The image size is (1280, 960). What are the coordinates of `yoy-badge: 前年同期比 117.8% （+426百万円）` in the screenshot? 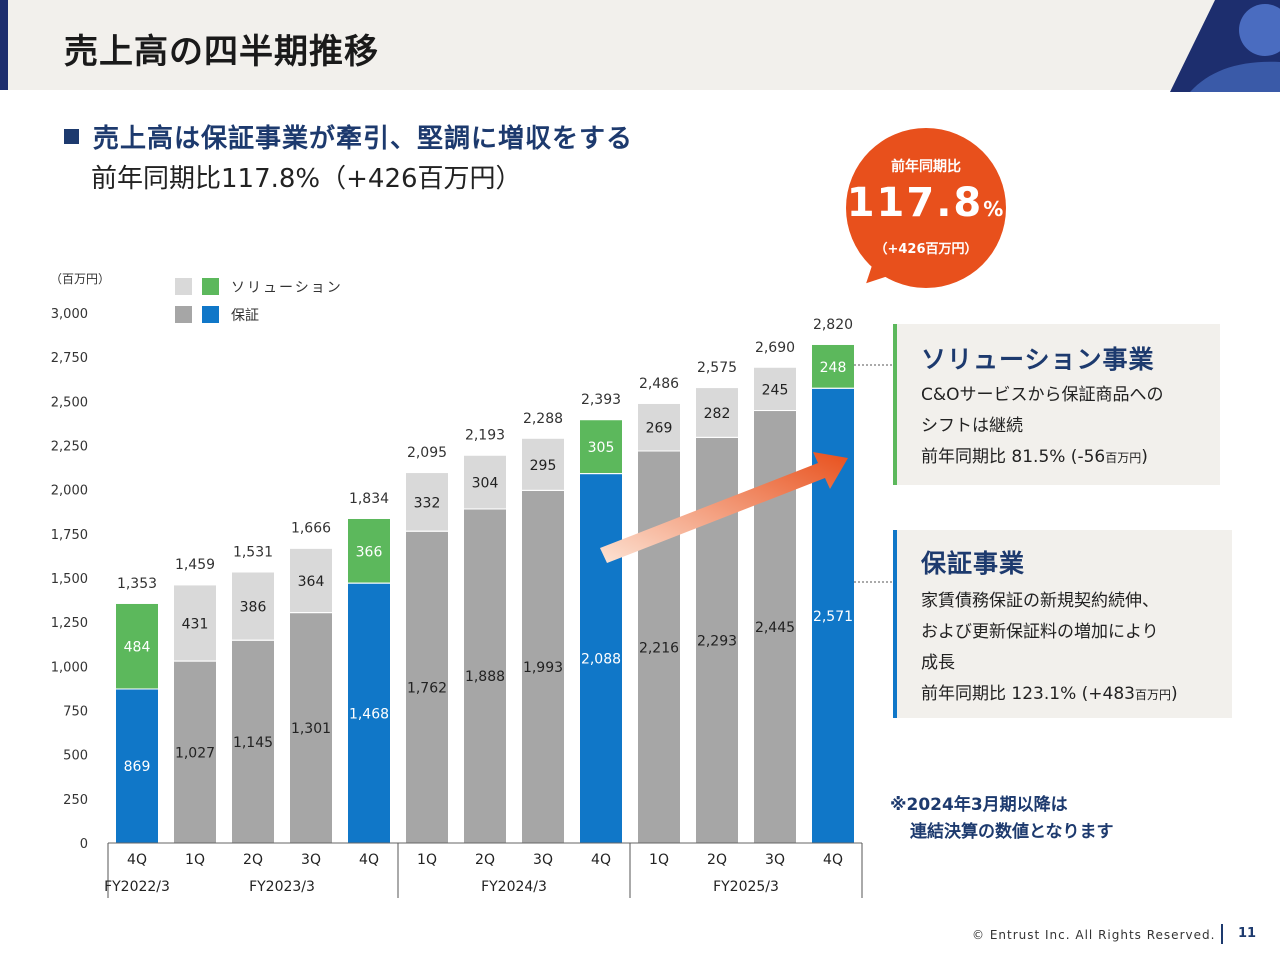 It's located at (926, 208).